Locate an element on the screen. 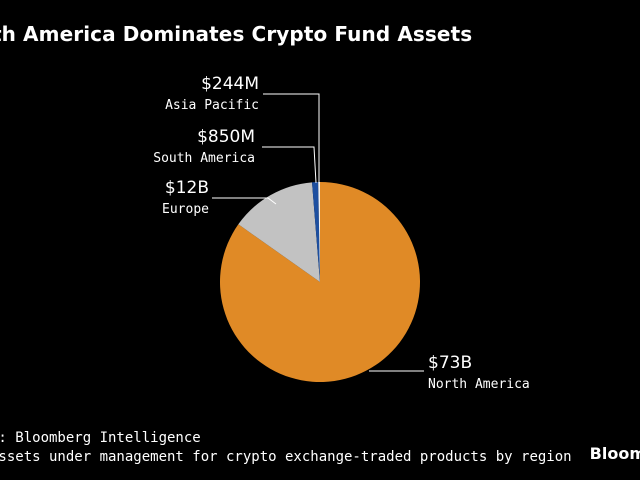 This screenshot has width=640, height=480. bloomberg-logo: Bloom is located at coordinates (614, 453).